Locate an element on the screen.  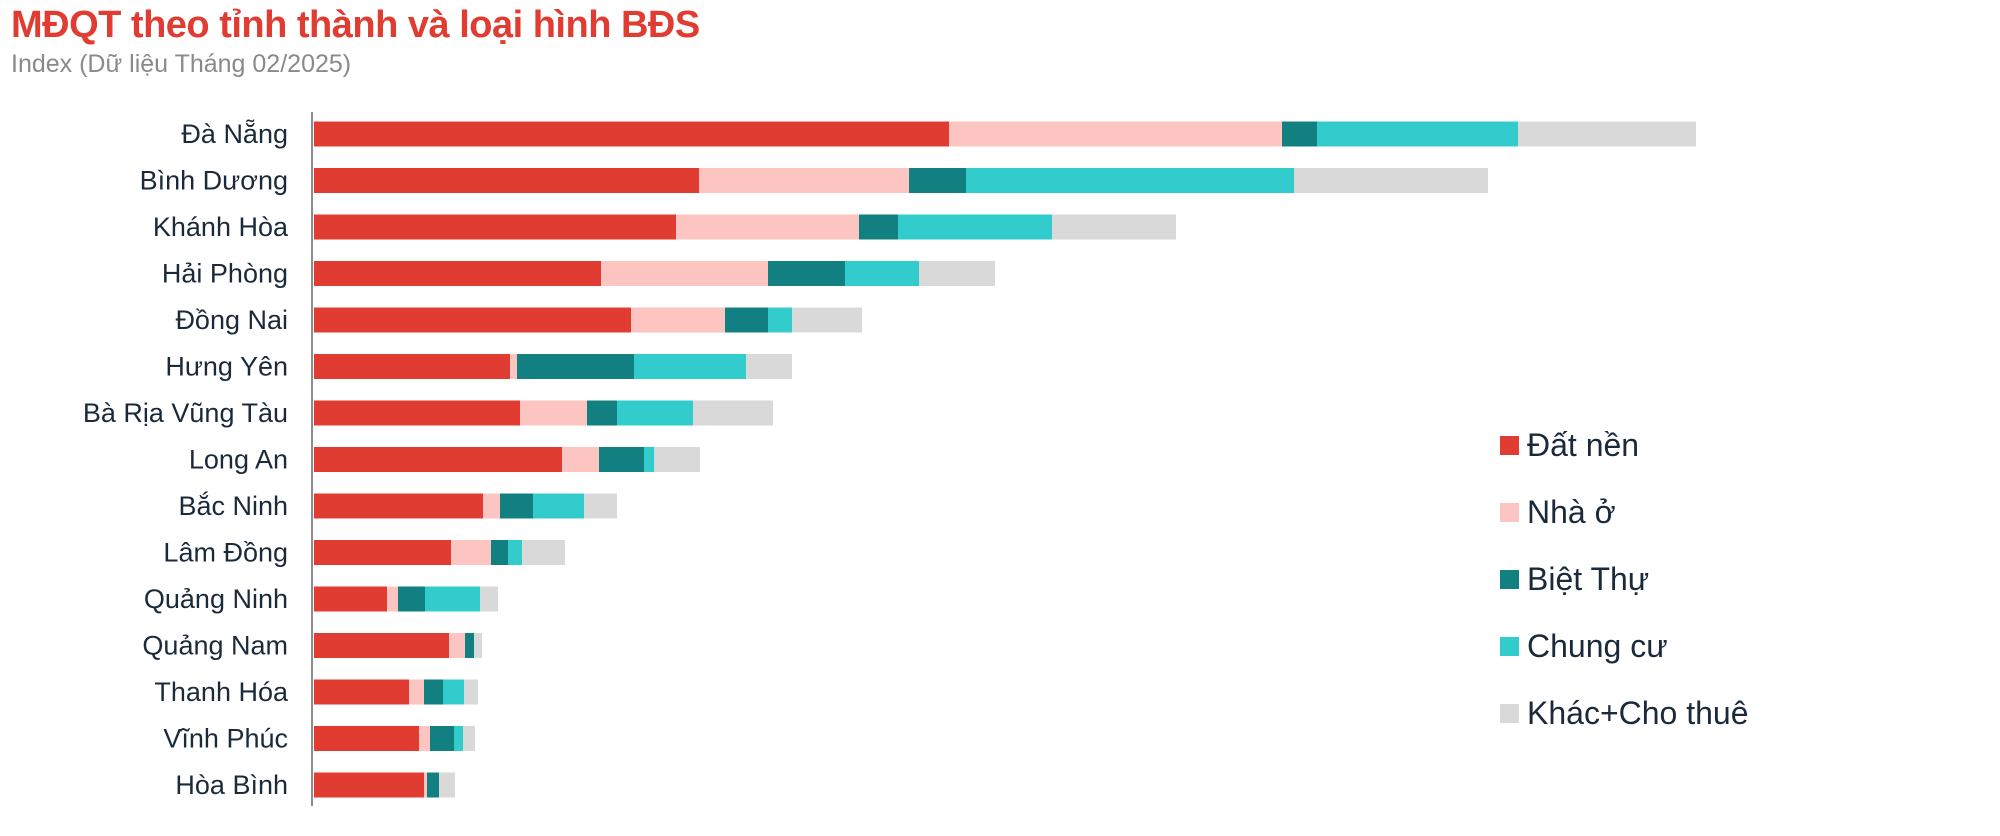
bar-long-an-khac-cho-thue is located at coordinates (677, 459).